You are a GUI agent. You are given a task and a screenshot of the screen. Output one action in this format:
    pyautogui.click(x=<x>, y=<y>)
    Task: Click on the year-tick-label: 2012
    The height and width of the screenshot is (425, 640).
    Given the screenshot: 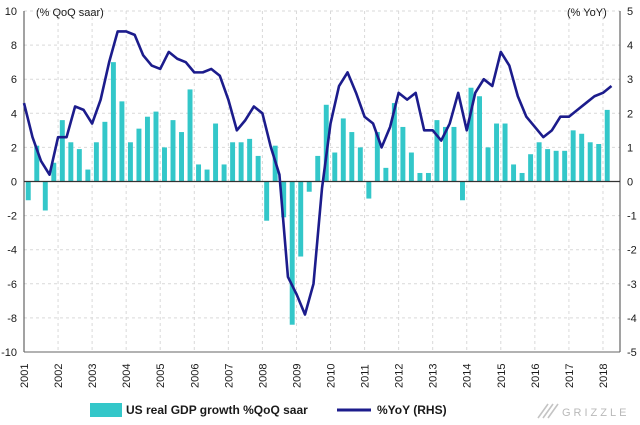 What is the action you would take?
    pyautogui.click(x=400, y=376)
    